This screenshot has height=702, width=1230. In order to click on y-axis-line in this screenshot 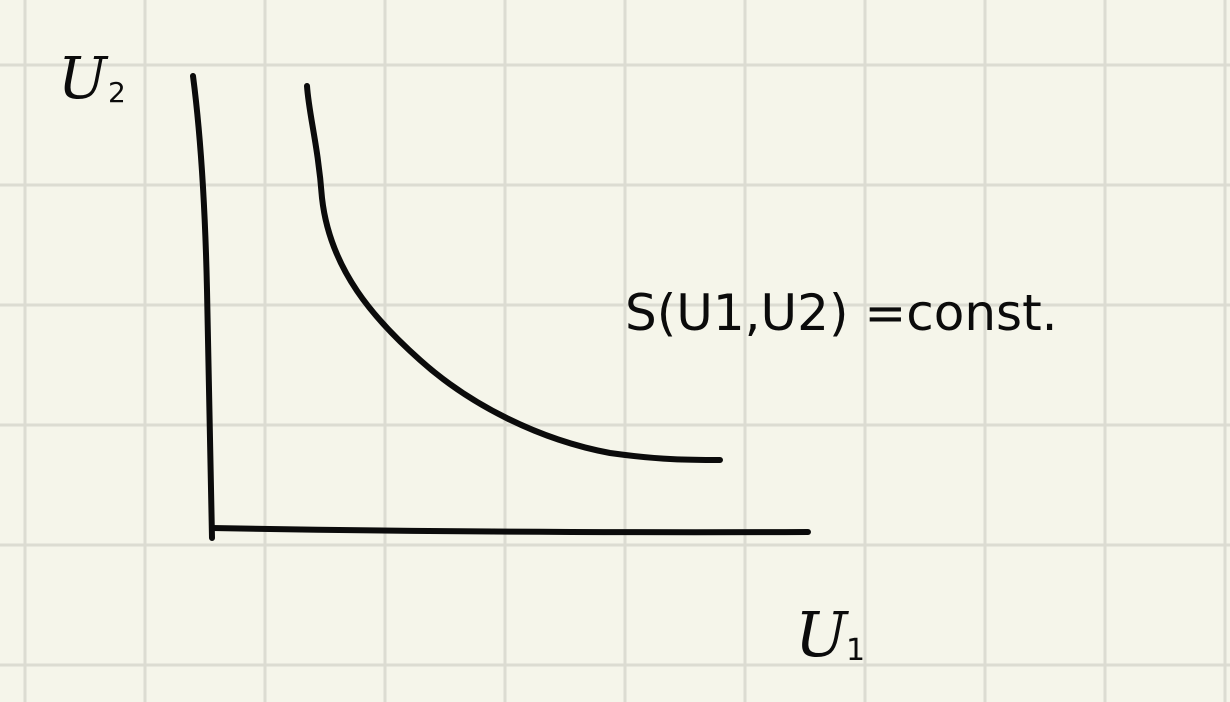, I will do `click(202, 307)`.